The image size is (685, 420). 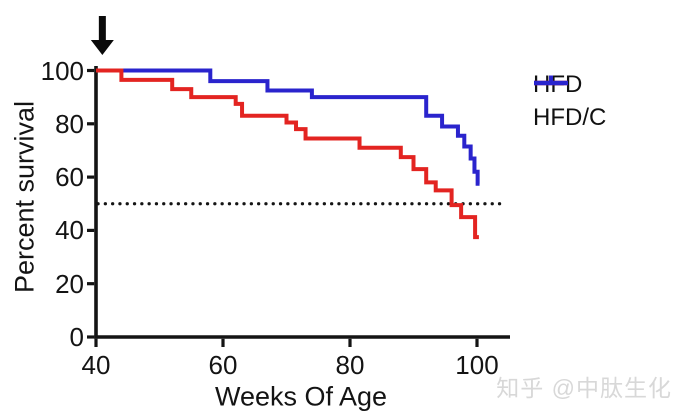 I want to click on y-axis-title: Percent survival, so click(x=24, y=197).